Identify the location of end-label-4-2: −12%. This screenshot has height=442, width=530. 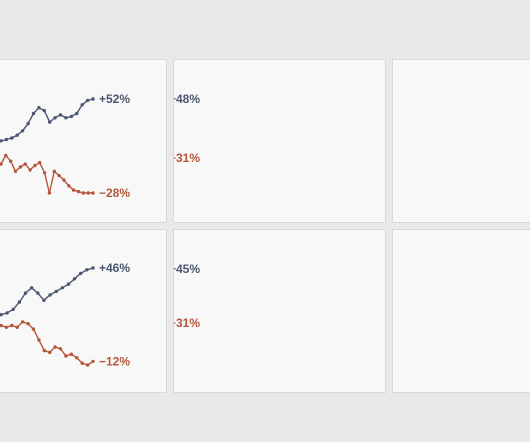
(114, 361).